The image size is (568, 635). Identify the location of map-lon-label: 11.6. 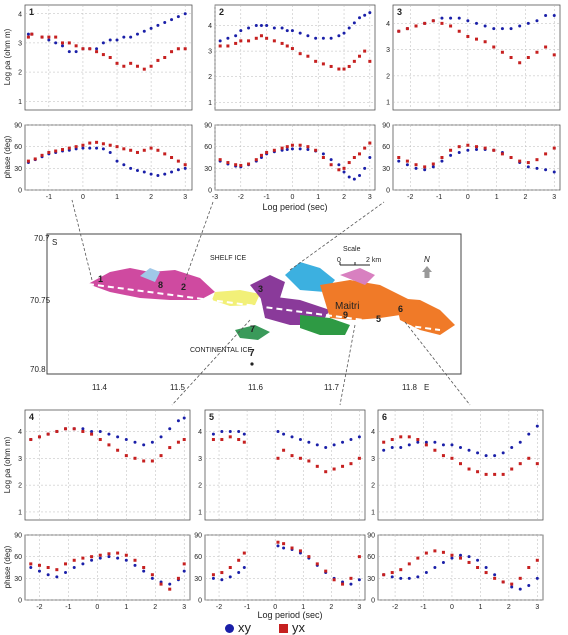
(256, 387).